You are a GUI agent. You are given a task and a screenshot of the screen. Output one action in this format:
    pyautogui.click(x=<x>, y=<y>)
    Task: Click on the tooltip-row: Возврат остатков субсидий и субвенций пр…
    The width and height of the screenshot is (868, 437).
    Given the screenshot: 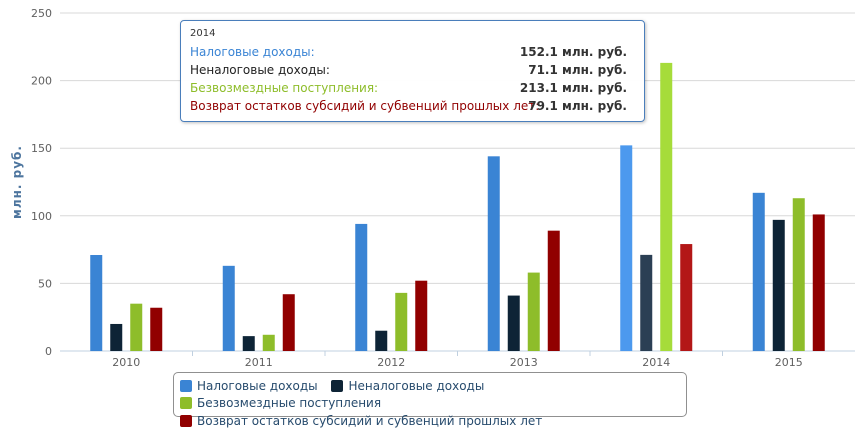 What is the action you would take?
    pyautogui.click(x=412, y=106)
    